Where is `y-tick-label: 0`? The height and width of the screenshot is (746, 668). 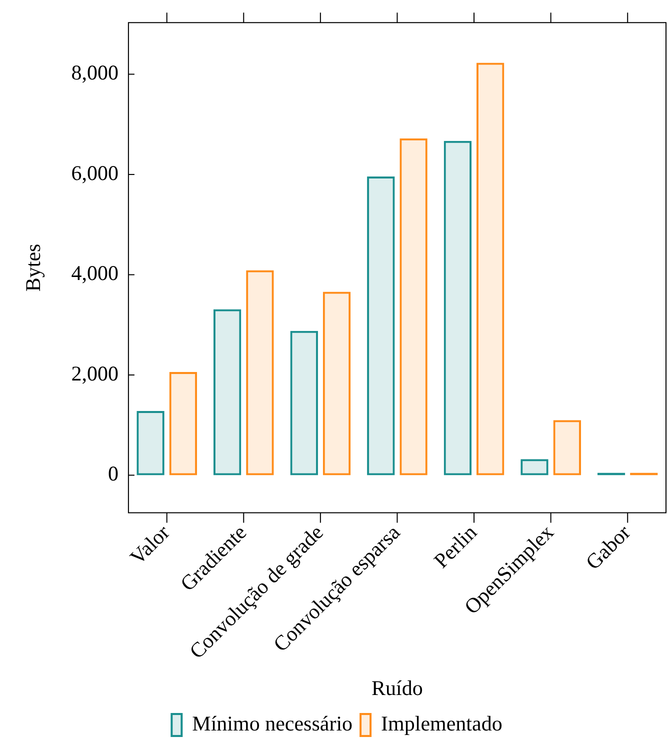
y-tick-label: 0 is located at coordinates (113, 474).